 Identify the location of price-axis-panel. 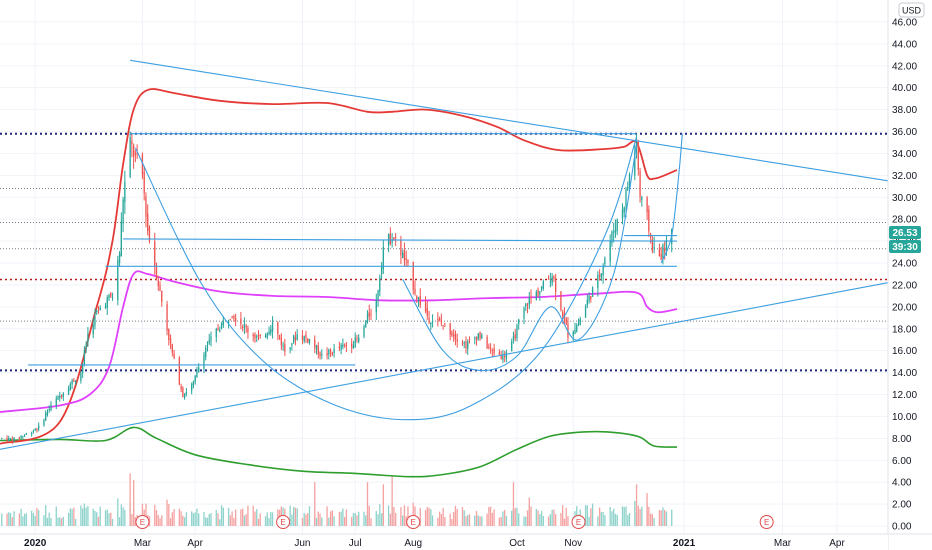
(910, 263).